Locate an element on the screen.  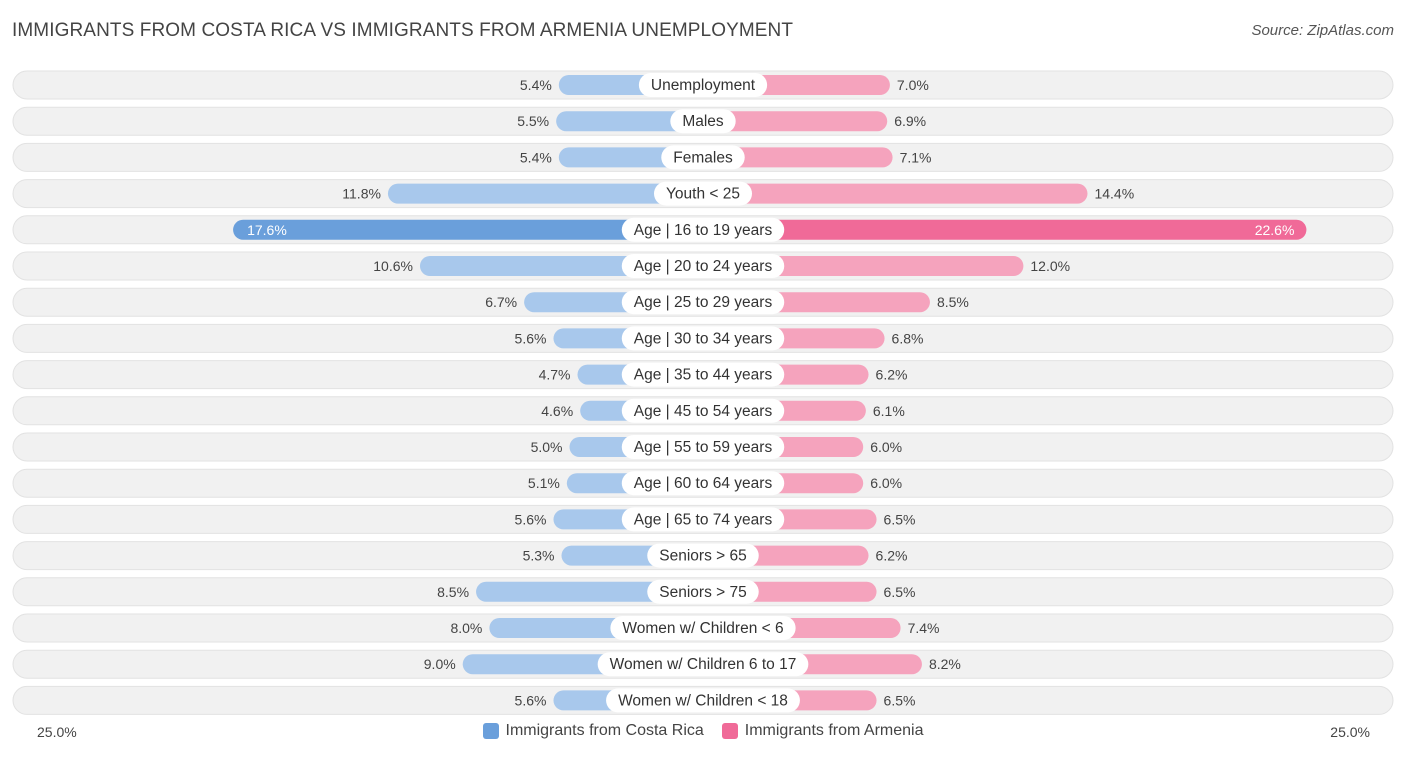
value-label-armenia: 22.6% is located at coordinates (1275, 230).